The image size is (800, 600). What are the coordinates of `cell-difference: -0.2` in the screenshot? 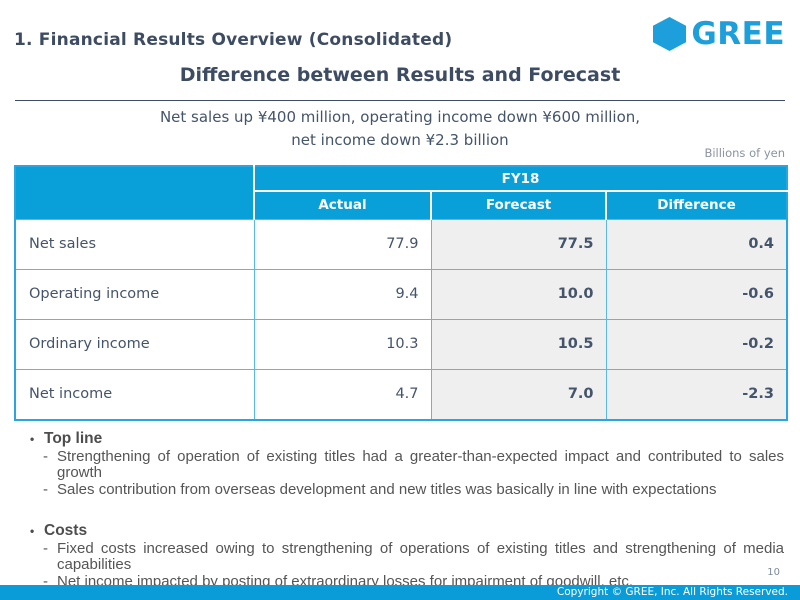 It's located at (696, 344).